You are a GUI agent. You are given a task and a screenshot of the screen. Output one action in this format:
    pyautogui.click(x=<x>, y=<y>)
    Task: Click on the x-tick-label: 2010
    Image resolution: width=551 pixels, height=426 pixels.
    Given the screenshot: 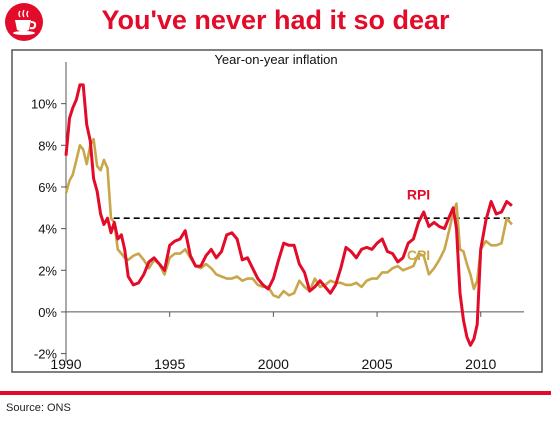 What is the action you would take?
    pyautogui.click(x=480, y=364)
    